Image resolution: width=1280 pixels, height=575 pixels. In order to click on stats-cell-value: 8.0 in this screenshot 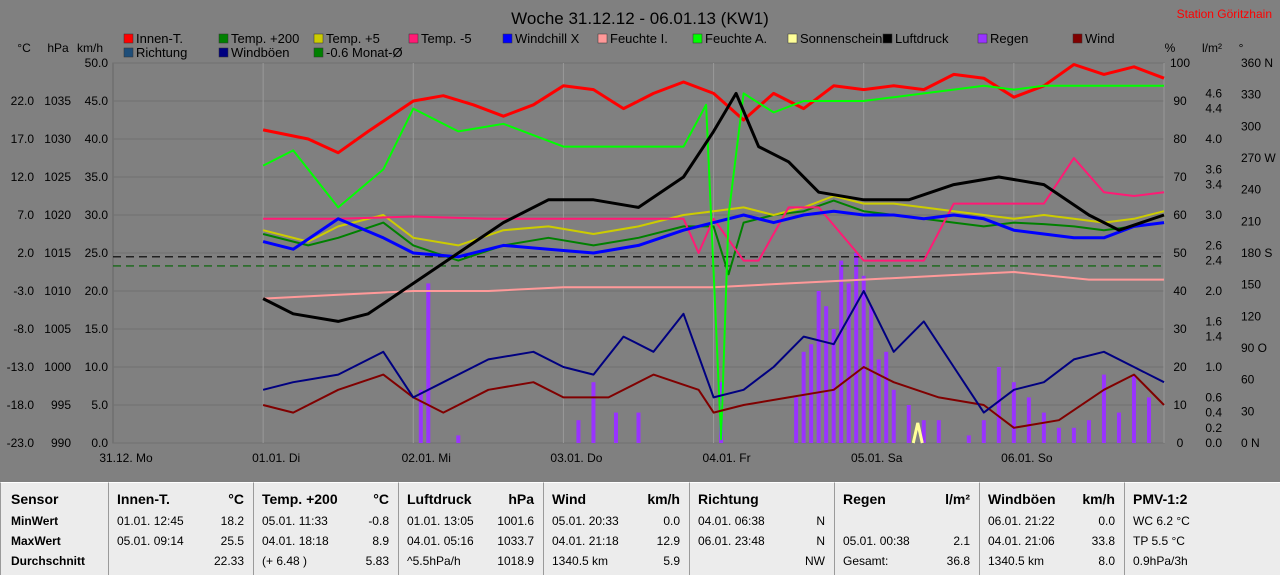, I will do `click(1106, 561)`.